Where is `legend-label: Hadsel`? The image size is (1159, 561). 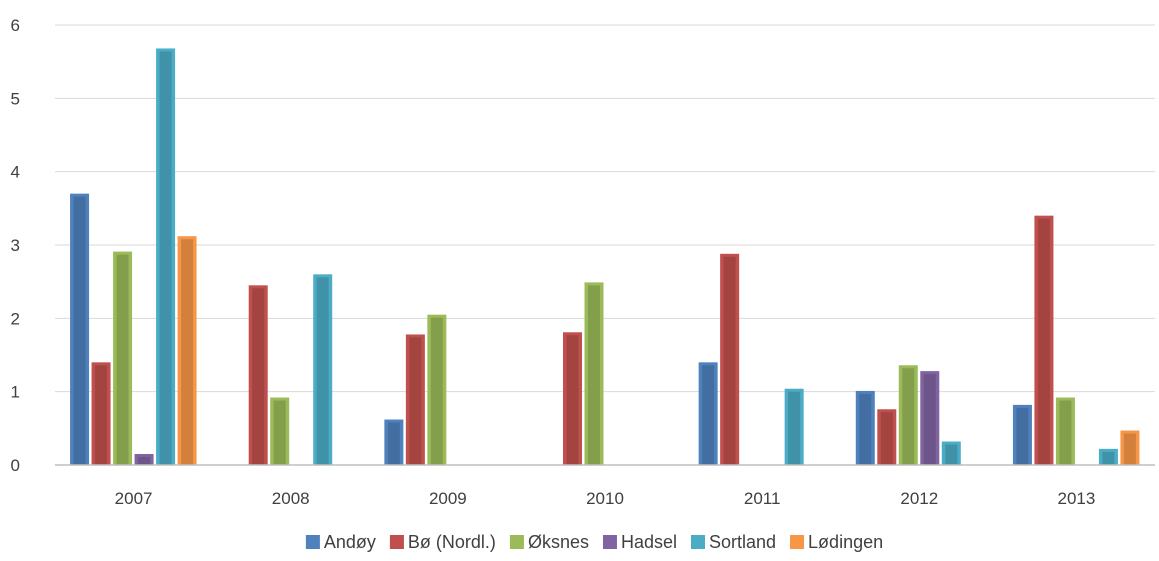
legend-label: Hadsel is located at coordinates (649, 542).